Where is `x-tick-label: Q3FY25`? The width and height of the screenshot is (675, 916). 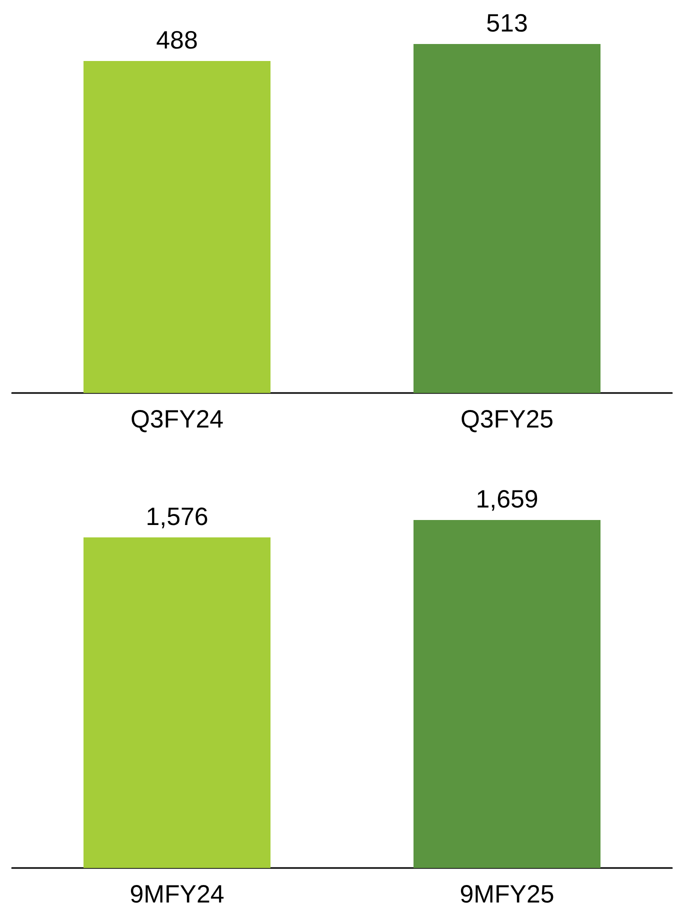
x-tick-label: Q3FY25 is located at coordinates (507, 420).